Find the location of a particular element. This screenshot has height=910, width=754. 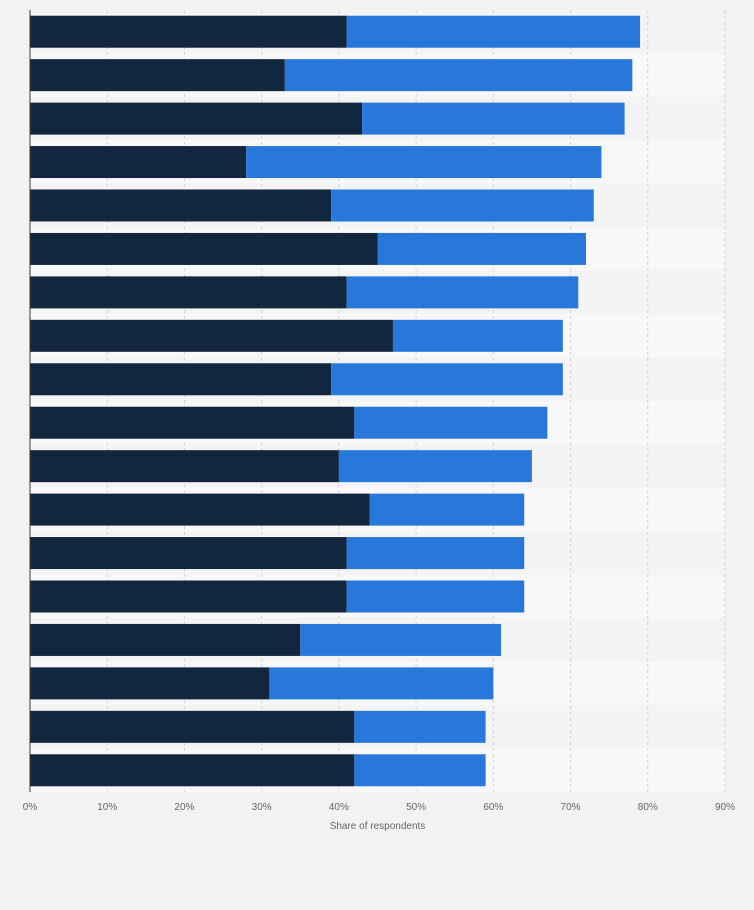

x-tick-label: 40% is located at coordinates (339, 807).